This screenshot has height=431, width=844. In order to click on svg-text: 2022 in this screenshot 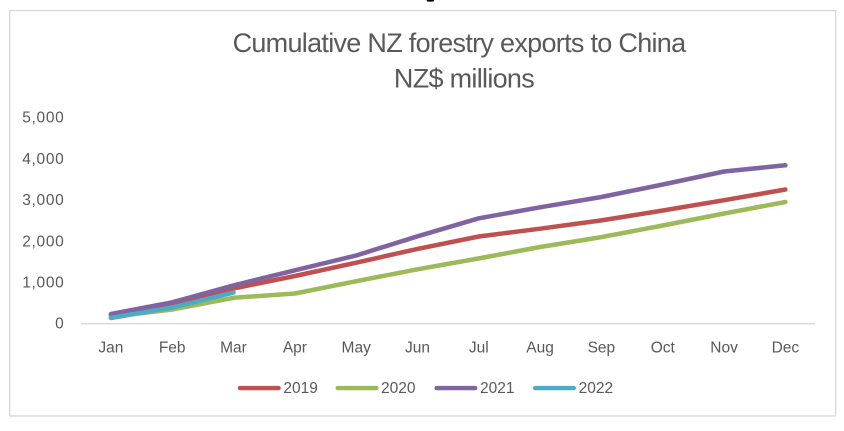, I will do `click(596, 388)`.